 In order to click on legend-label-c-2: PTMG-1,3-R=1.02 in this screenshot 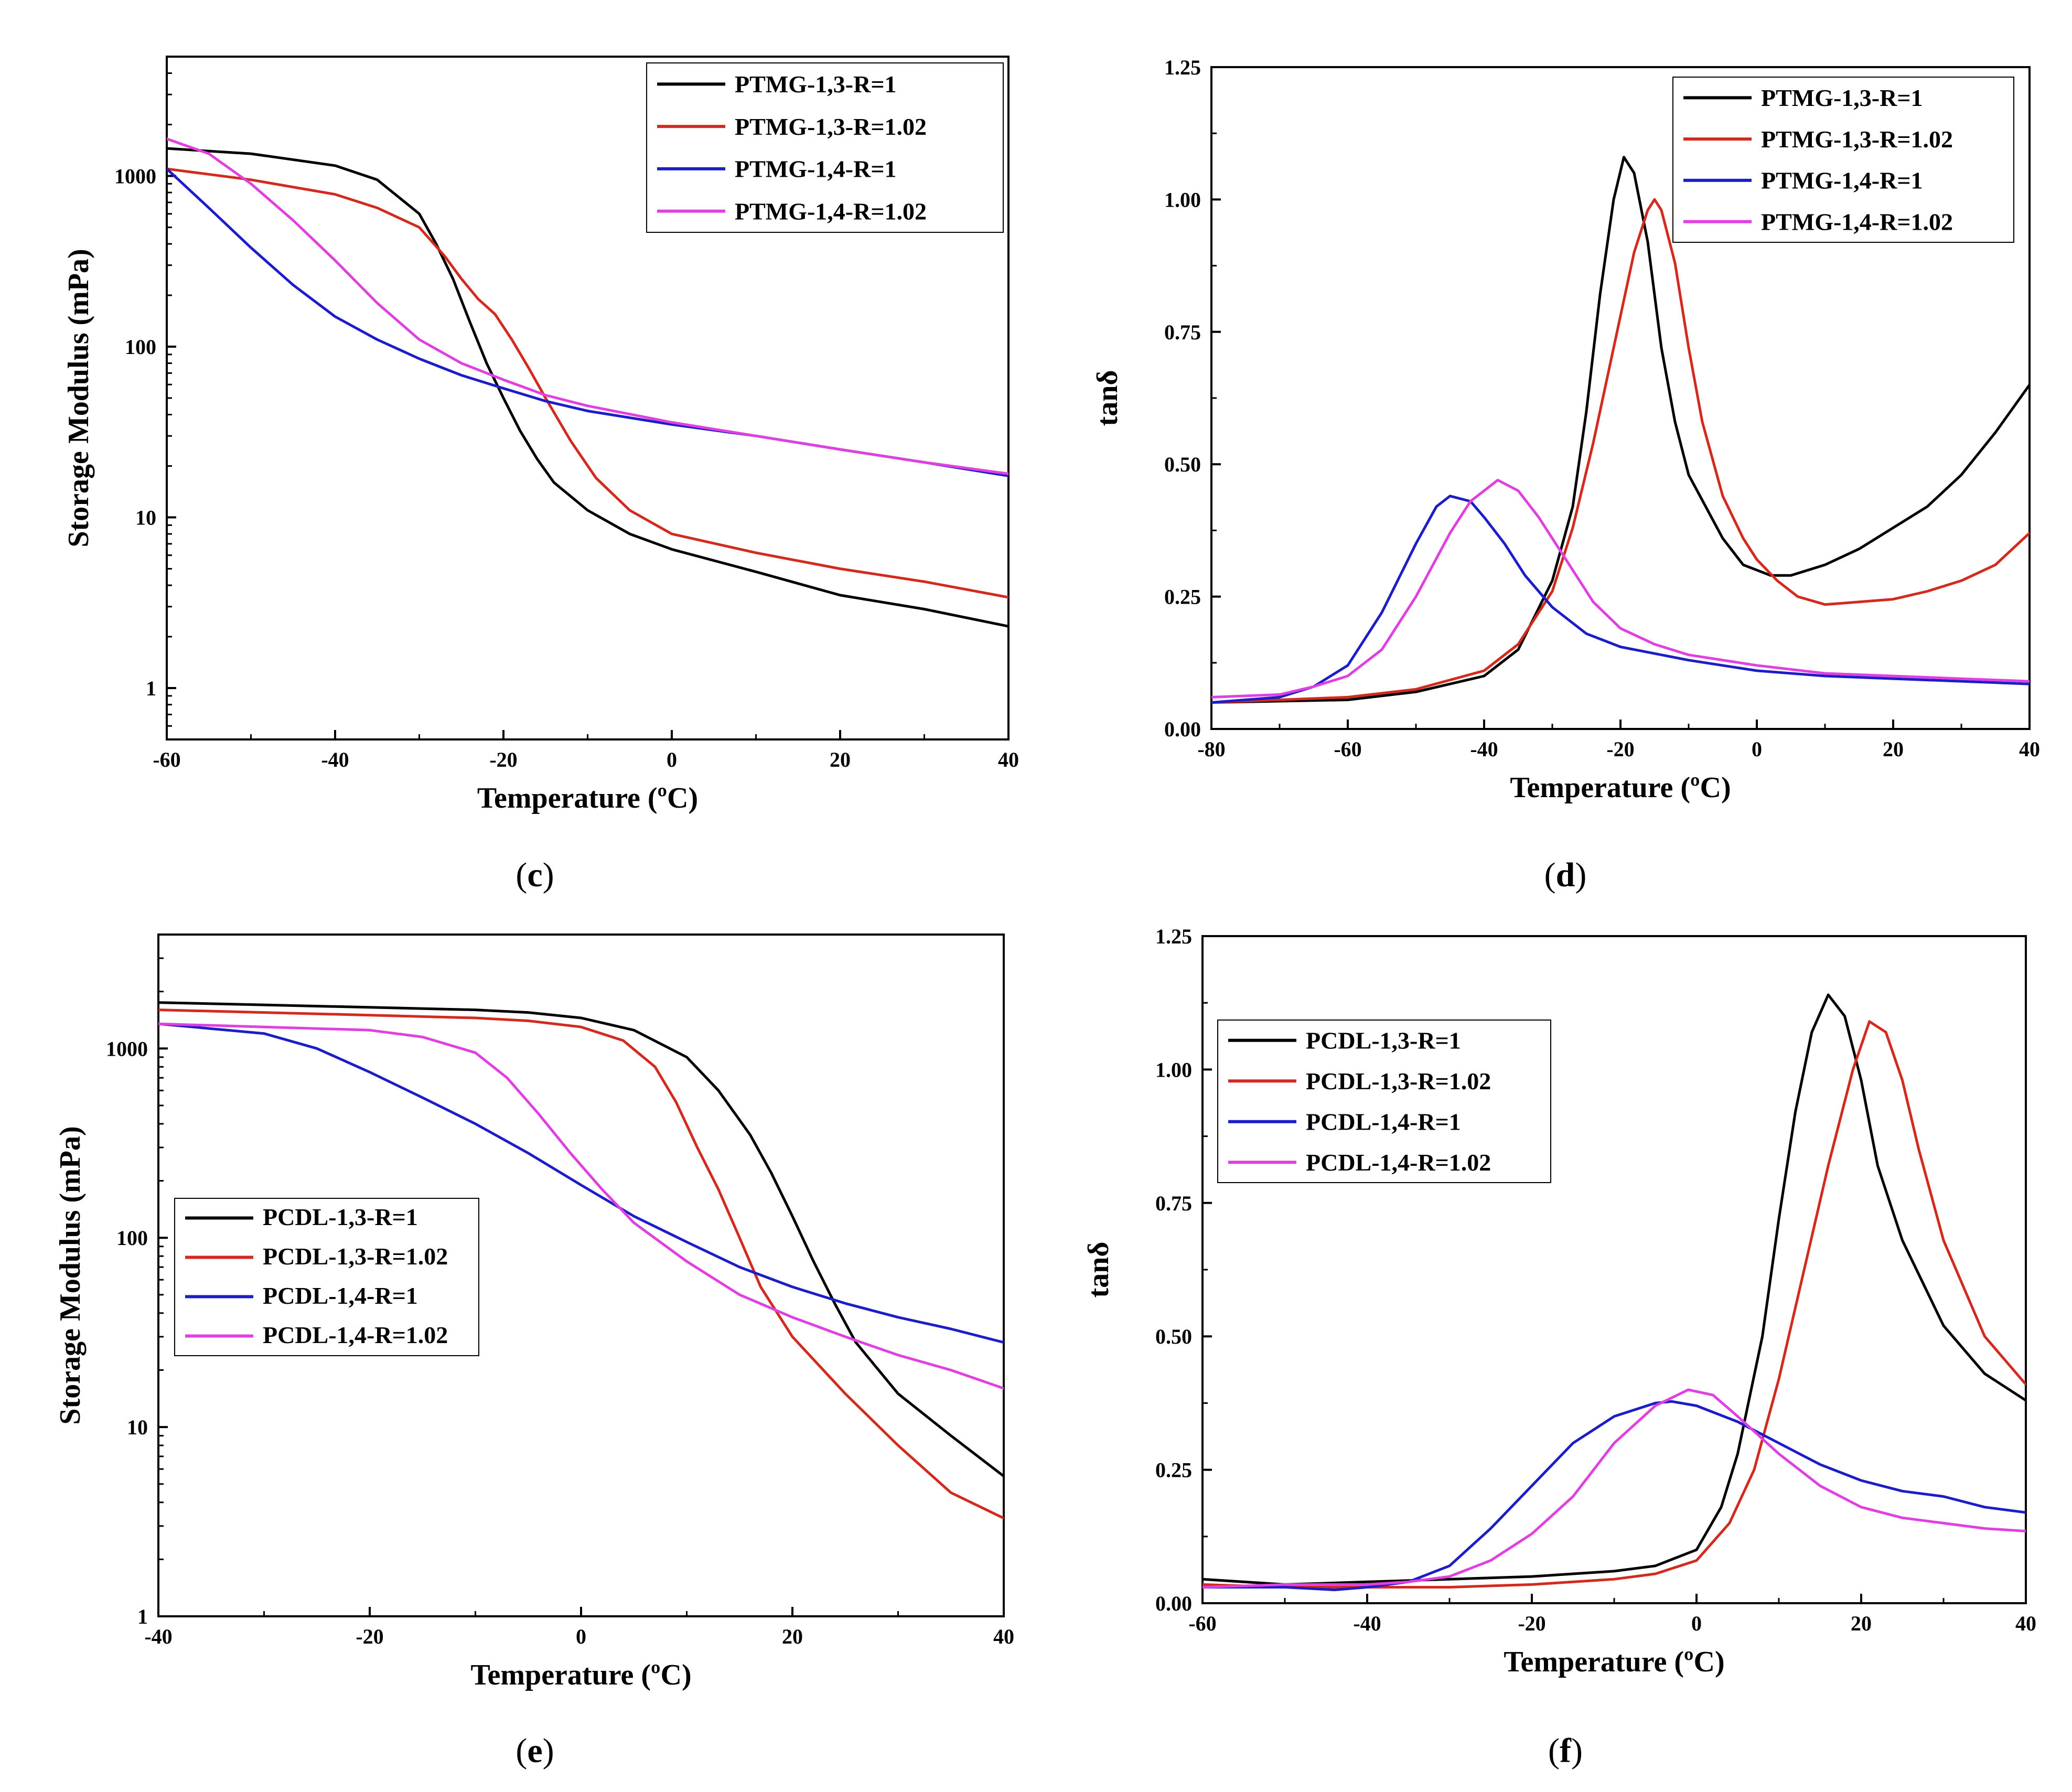, I will do `click(831, 127)`.